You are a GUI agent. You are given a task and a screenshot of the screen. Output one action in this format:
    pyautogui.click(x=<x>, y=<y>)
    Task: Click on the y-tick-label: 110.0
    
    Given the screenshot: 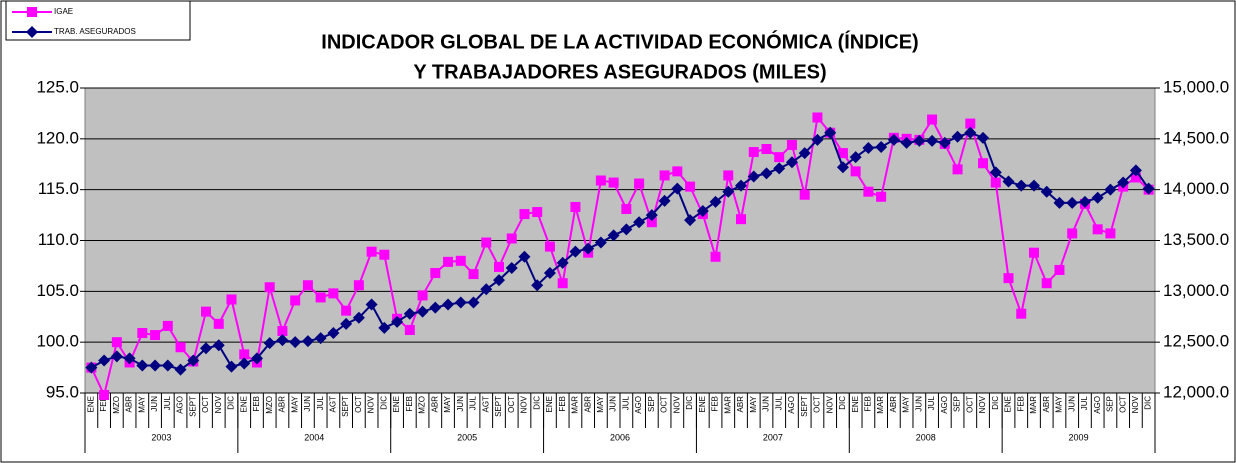 What is the action you would take?
    pyautogui.click(x=58, y=239)
    